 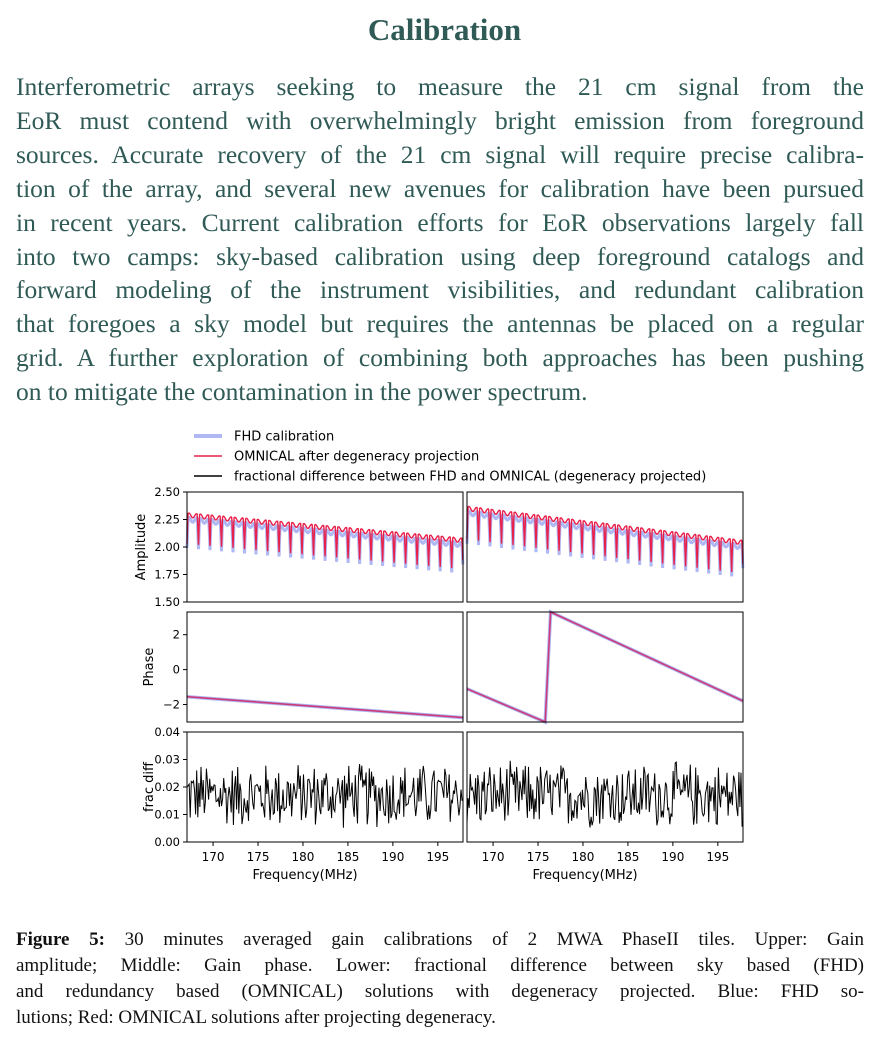 What do you see at coordinates (167, 815) in the screenshot?
I see `y-tick-label: 0.01` at bounding box center [167, 815].